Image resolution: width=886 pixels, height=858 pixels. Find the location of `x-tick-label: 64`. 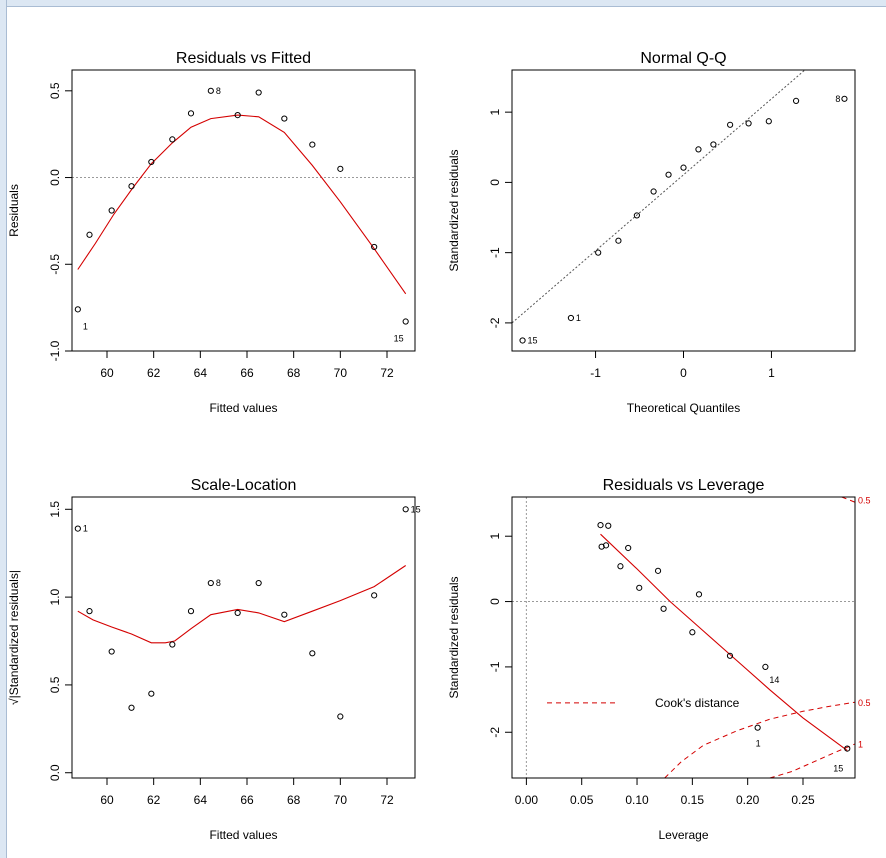

x-tick-label: 64 is located at coordinates (201, 800).